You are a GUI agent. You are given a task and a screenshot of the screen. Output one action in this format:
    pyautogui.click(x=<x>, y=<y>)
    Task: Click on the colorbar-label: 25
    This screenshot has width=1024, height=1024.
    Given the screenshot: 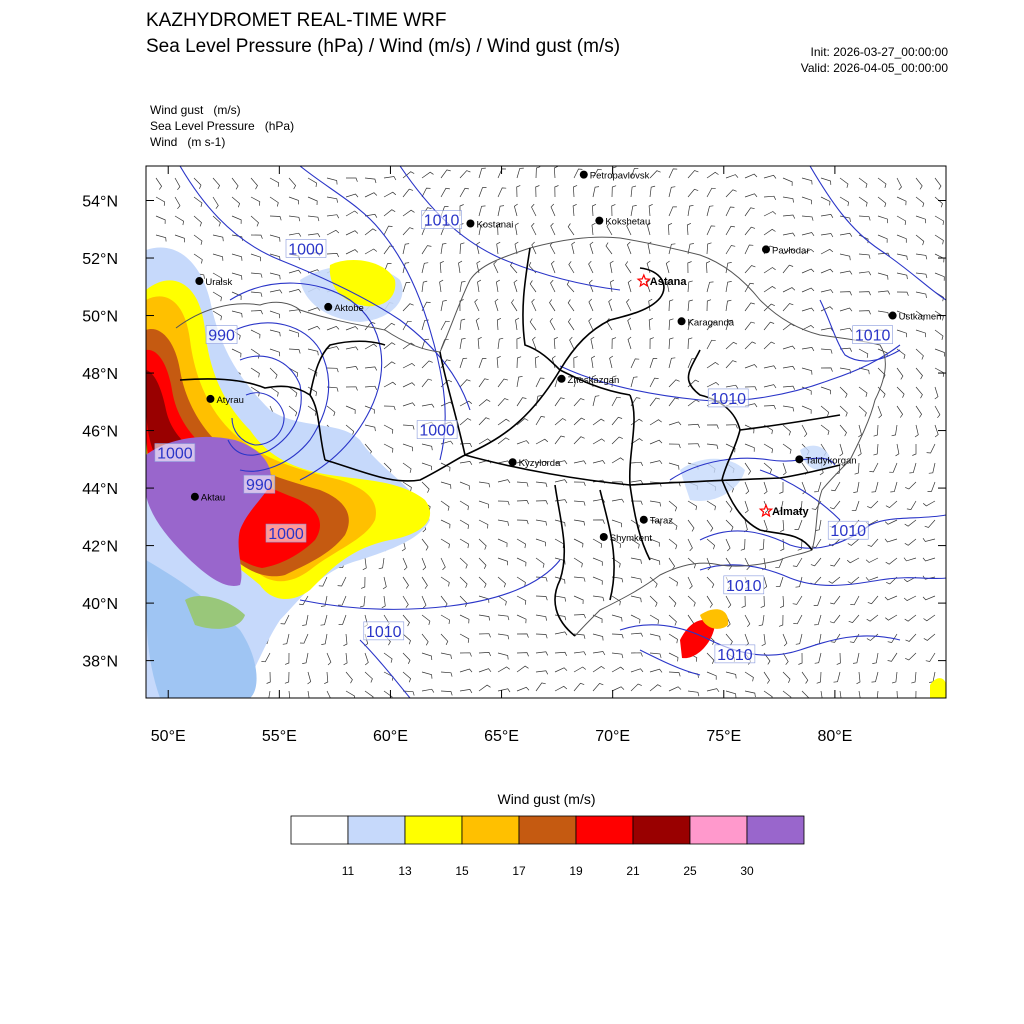 What is the action you would take?
    pyautogui.click(x=690, y=871)
    